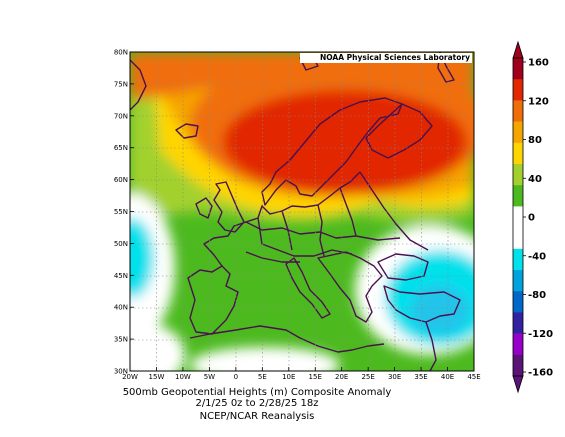 The width and height of the screenshot is (565, 437). I want to click on lon-tick-label: 20E, so click(341, 377).